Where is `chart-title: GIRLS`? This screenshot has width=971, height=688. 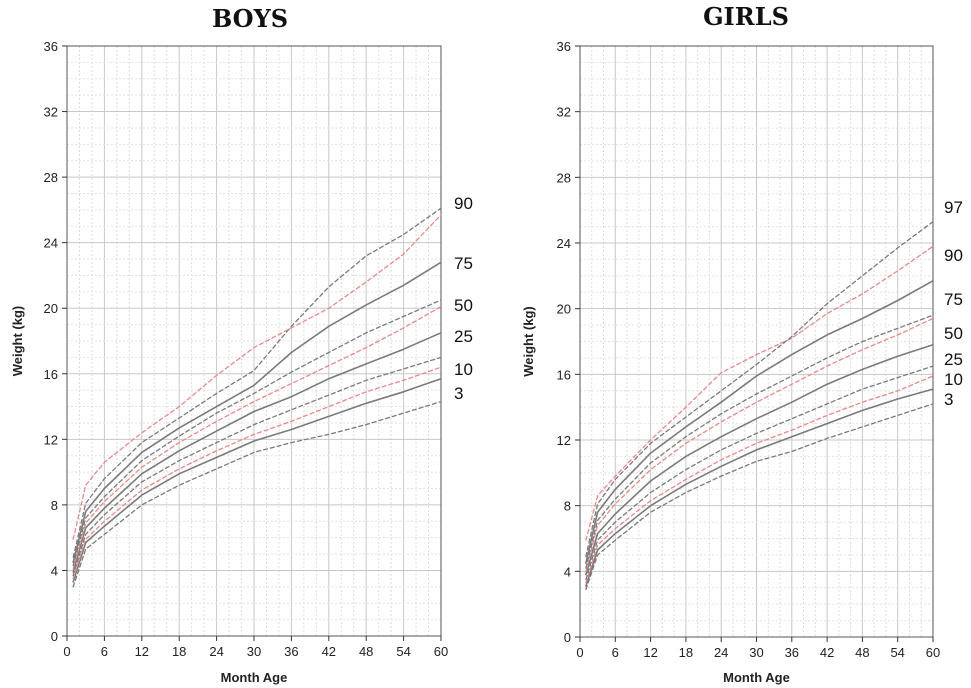 chart-title: GIRLS is located at coordinates (746, 16).